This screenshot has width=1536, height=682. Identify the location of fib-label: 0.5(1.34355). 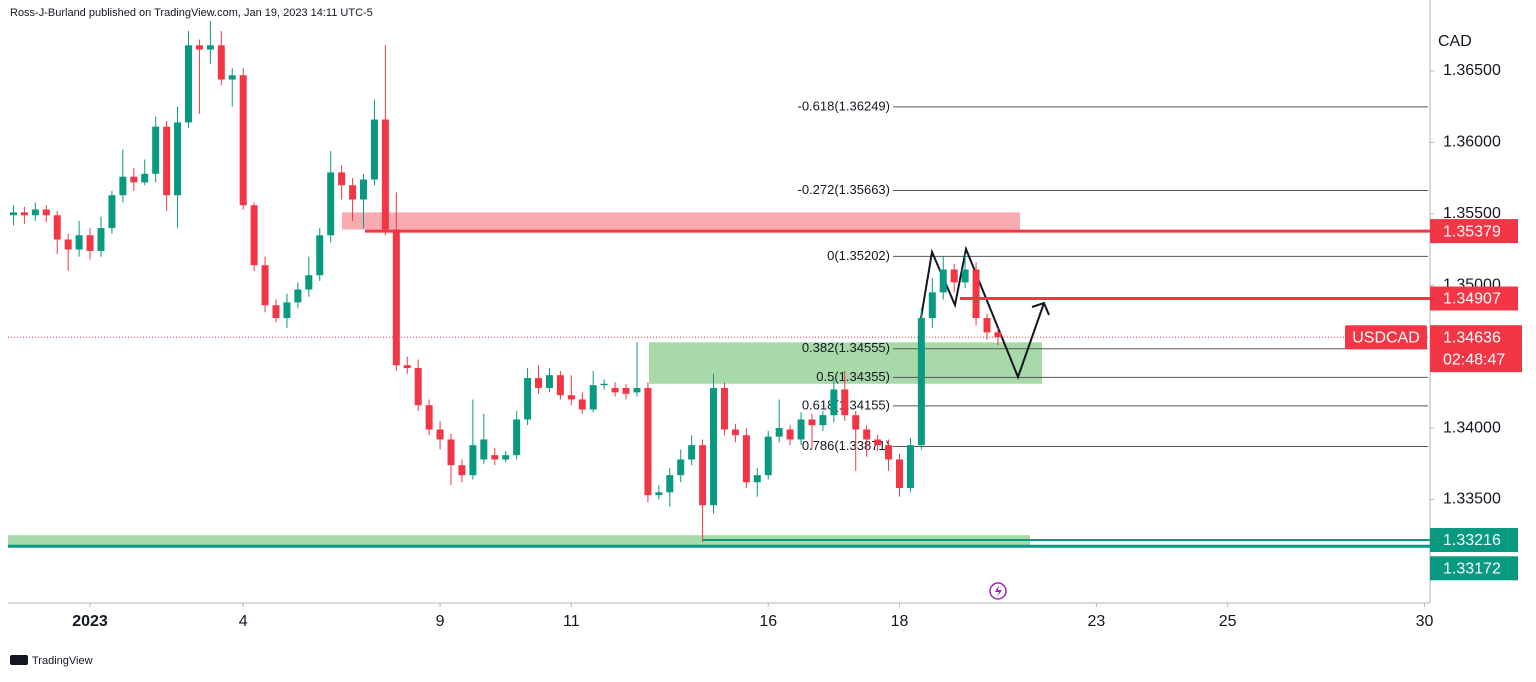
(853, 376).